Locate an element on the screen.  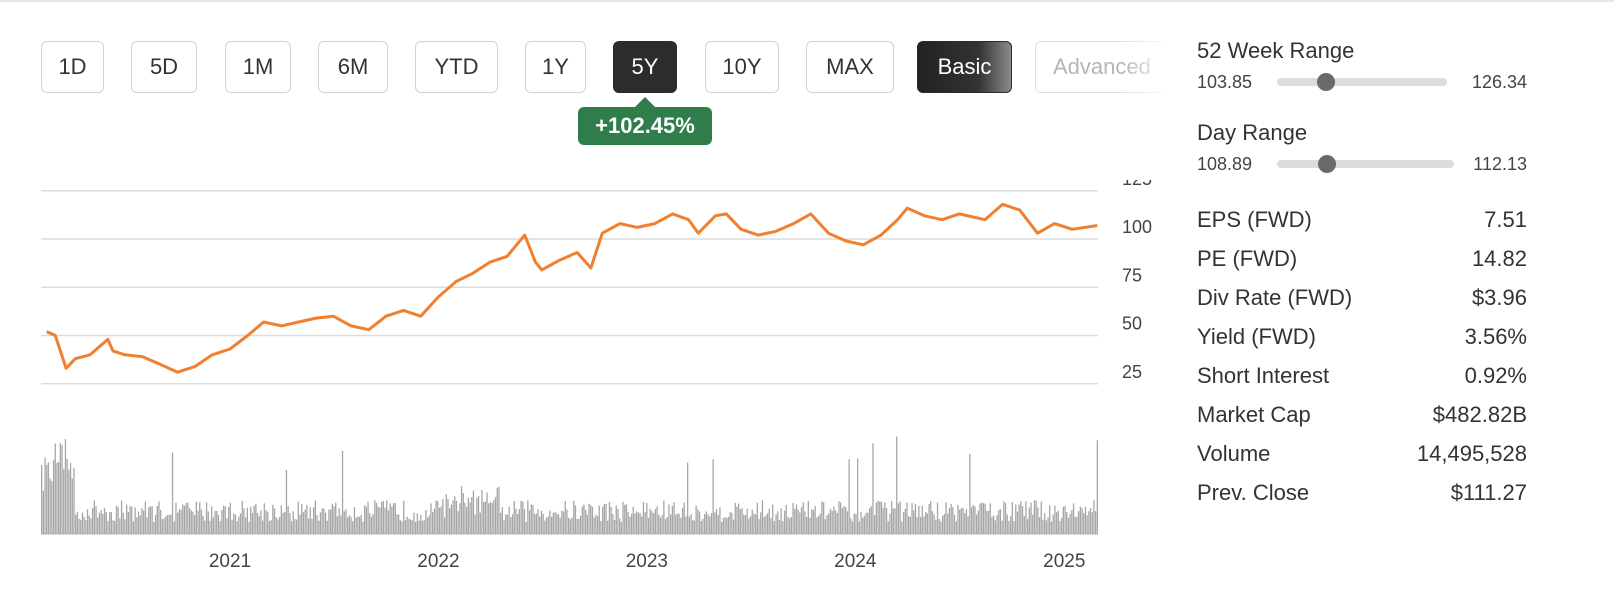
range-ytd-button: YTD is located at coordinates (456, 67).